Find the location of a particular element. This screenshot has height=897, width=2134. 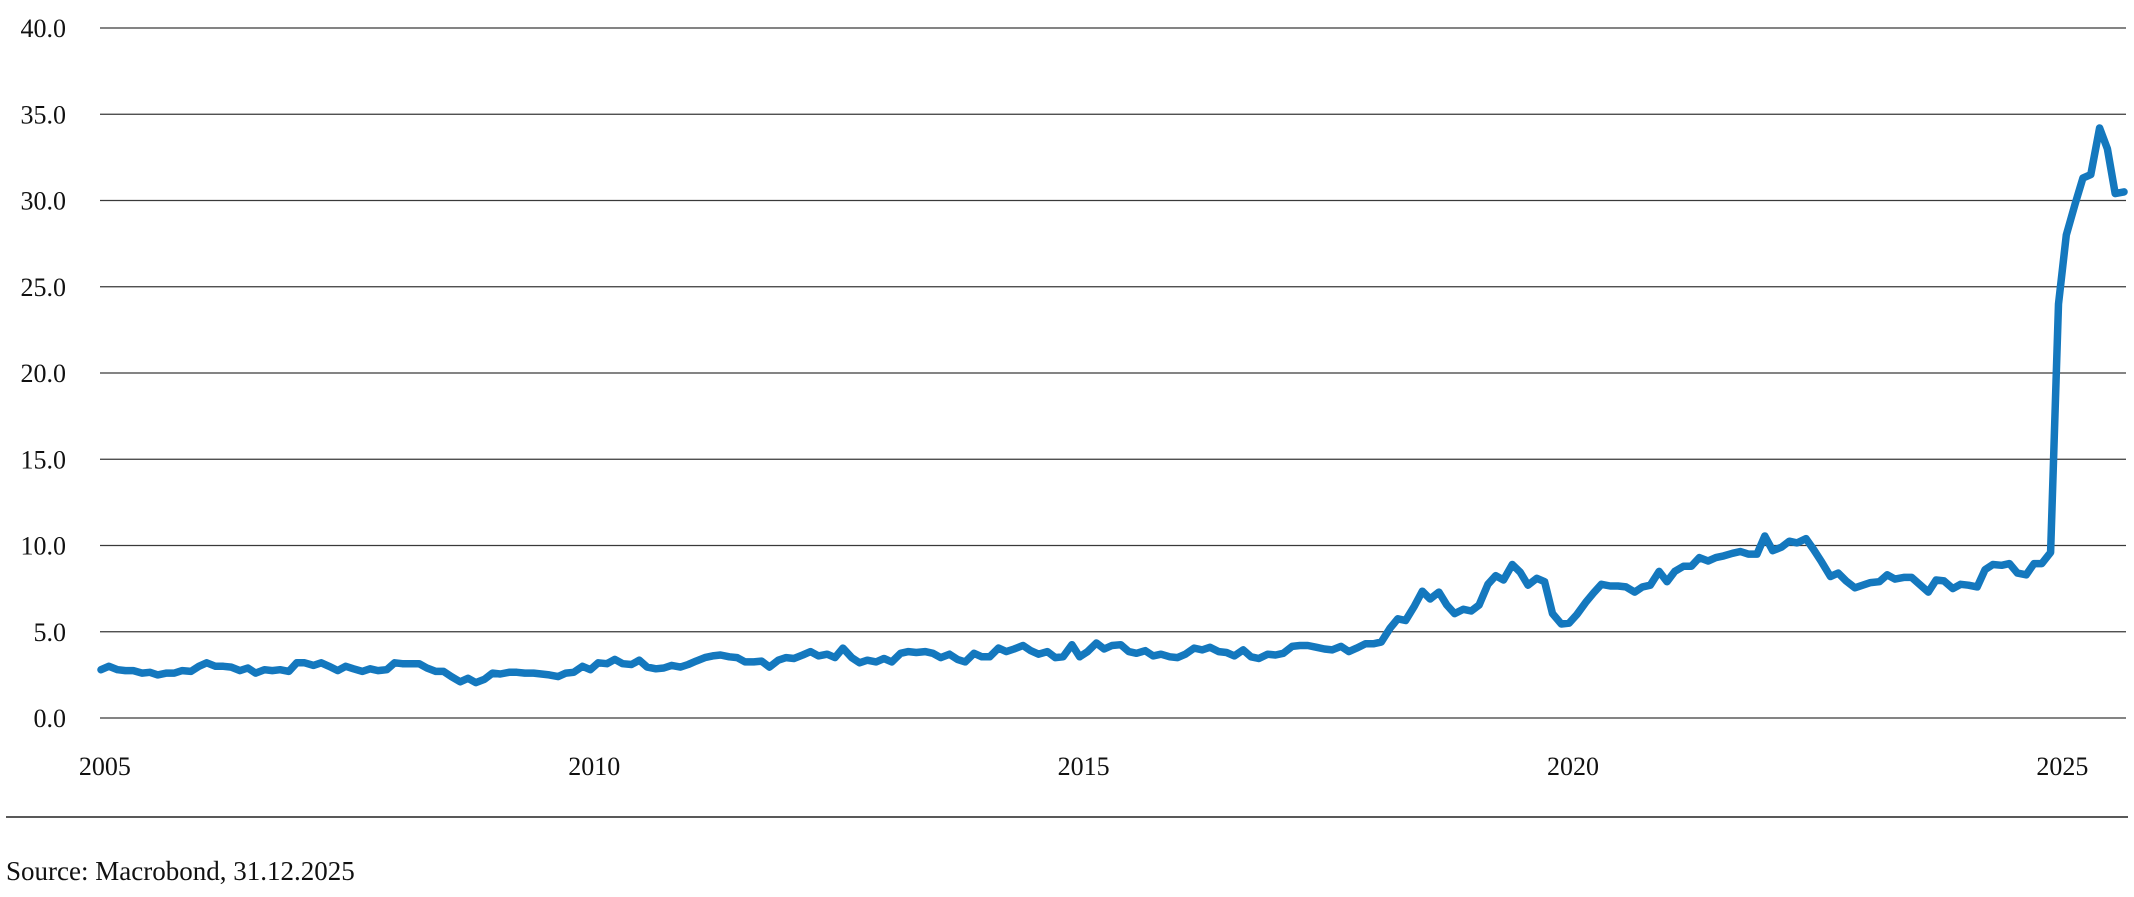

x-tick-label: 2025 is located at coordinates (2062, 766).